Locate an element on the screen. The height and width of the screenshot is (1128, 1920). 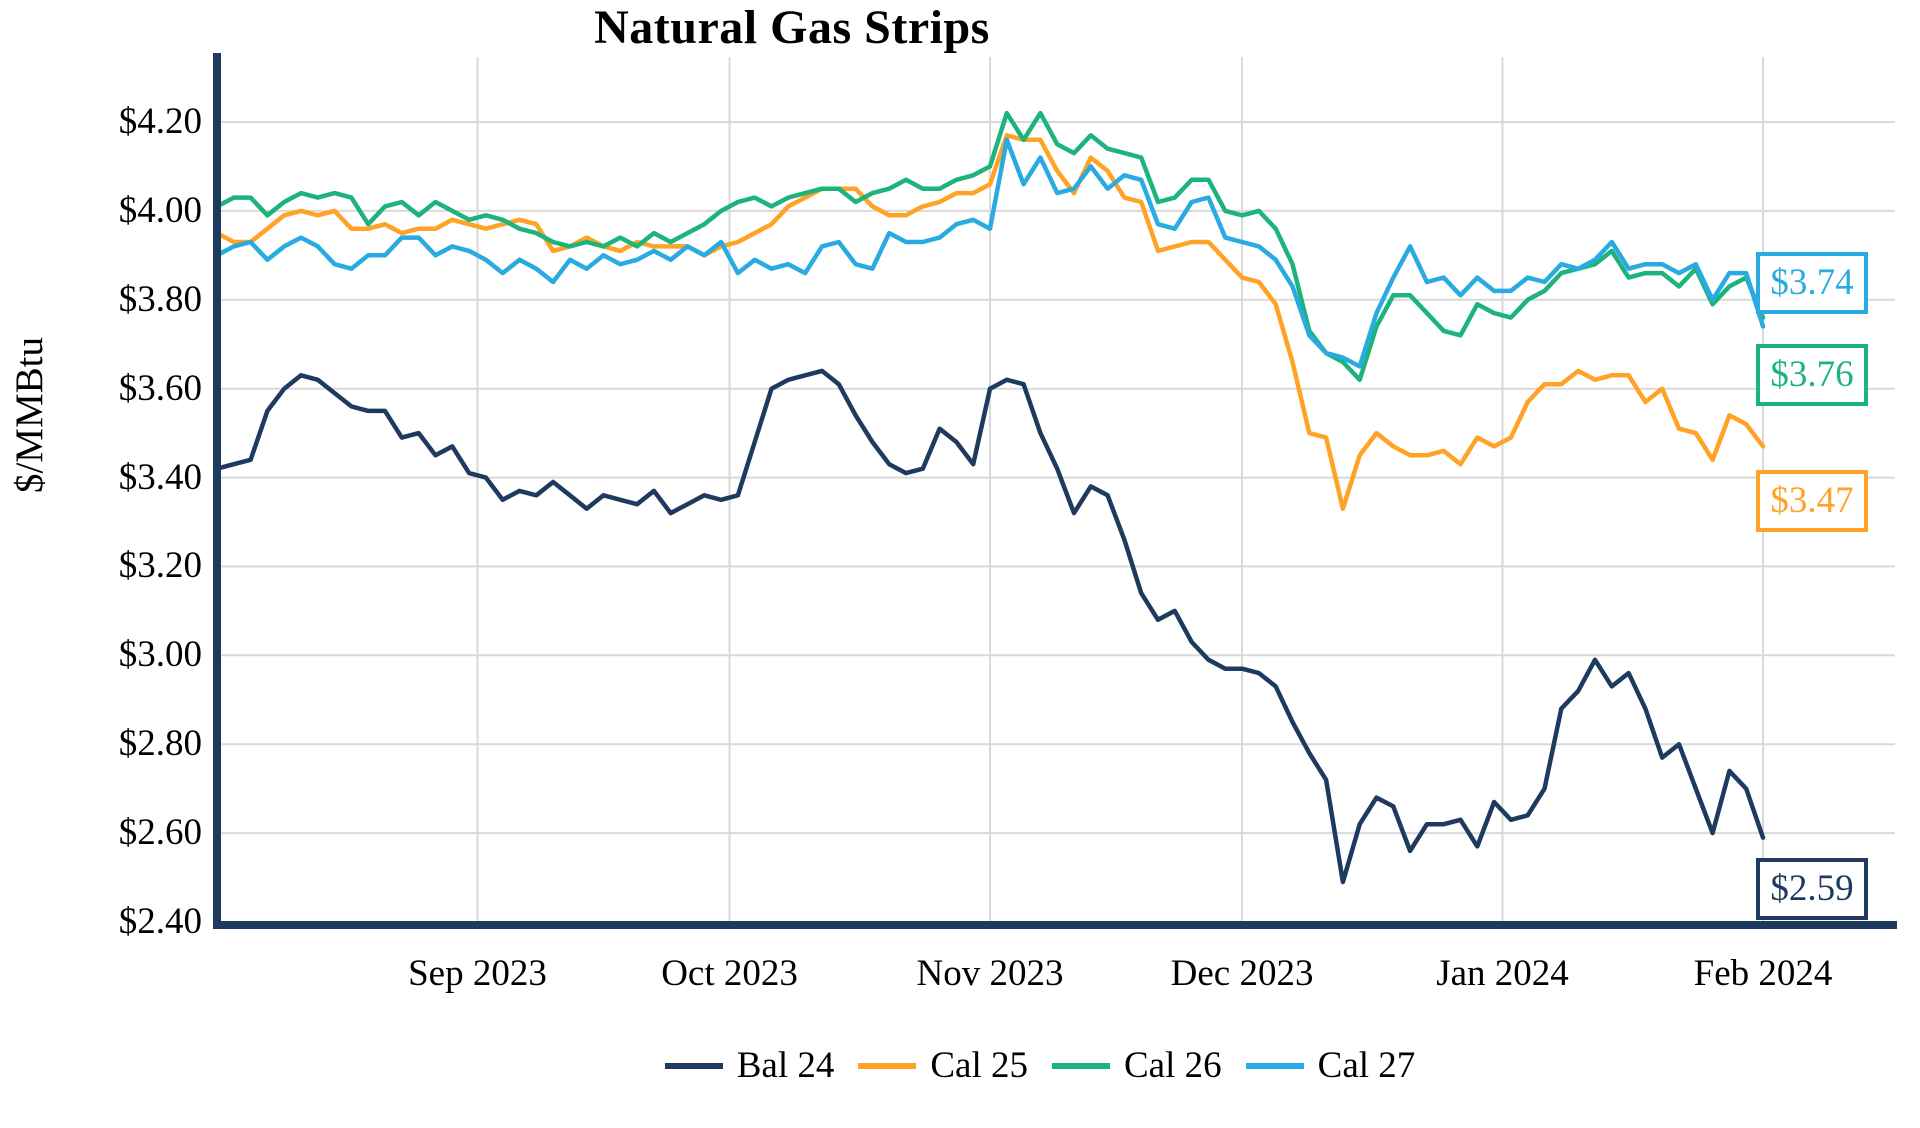
legend-label: Cal 27 is located at coordinates (1366, 1065).